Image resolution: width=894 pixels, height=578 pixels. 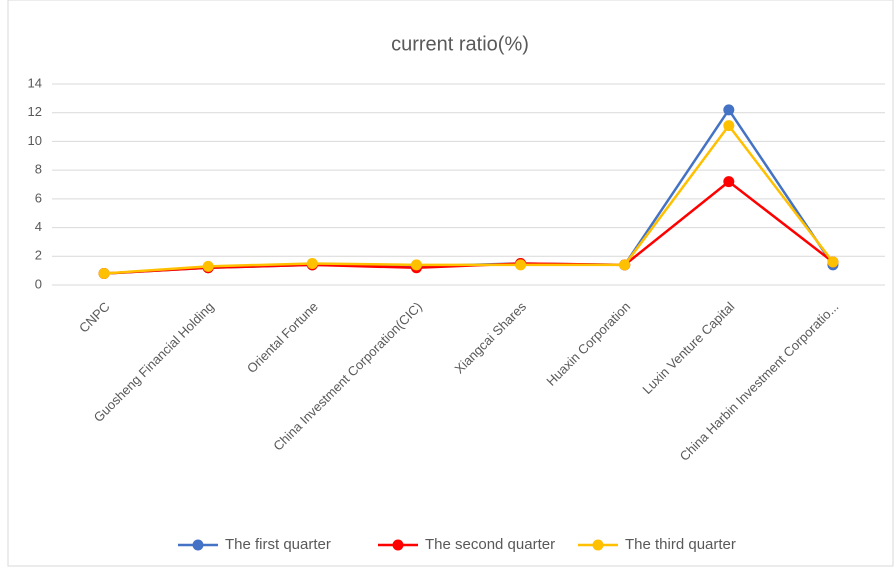 I want to click on y-tick-label: 8, so click(x=38, y=169).